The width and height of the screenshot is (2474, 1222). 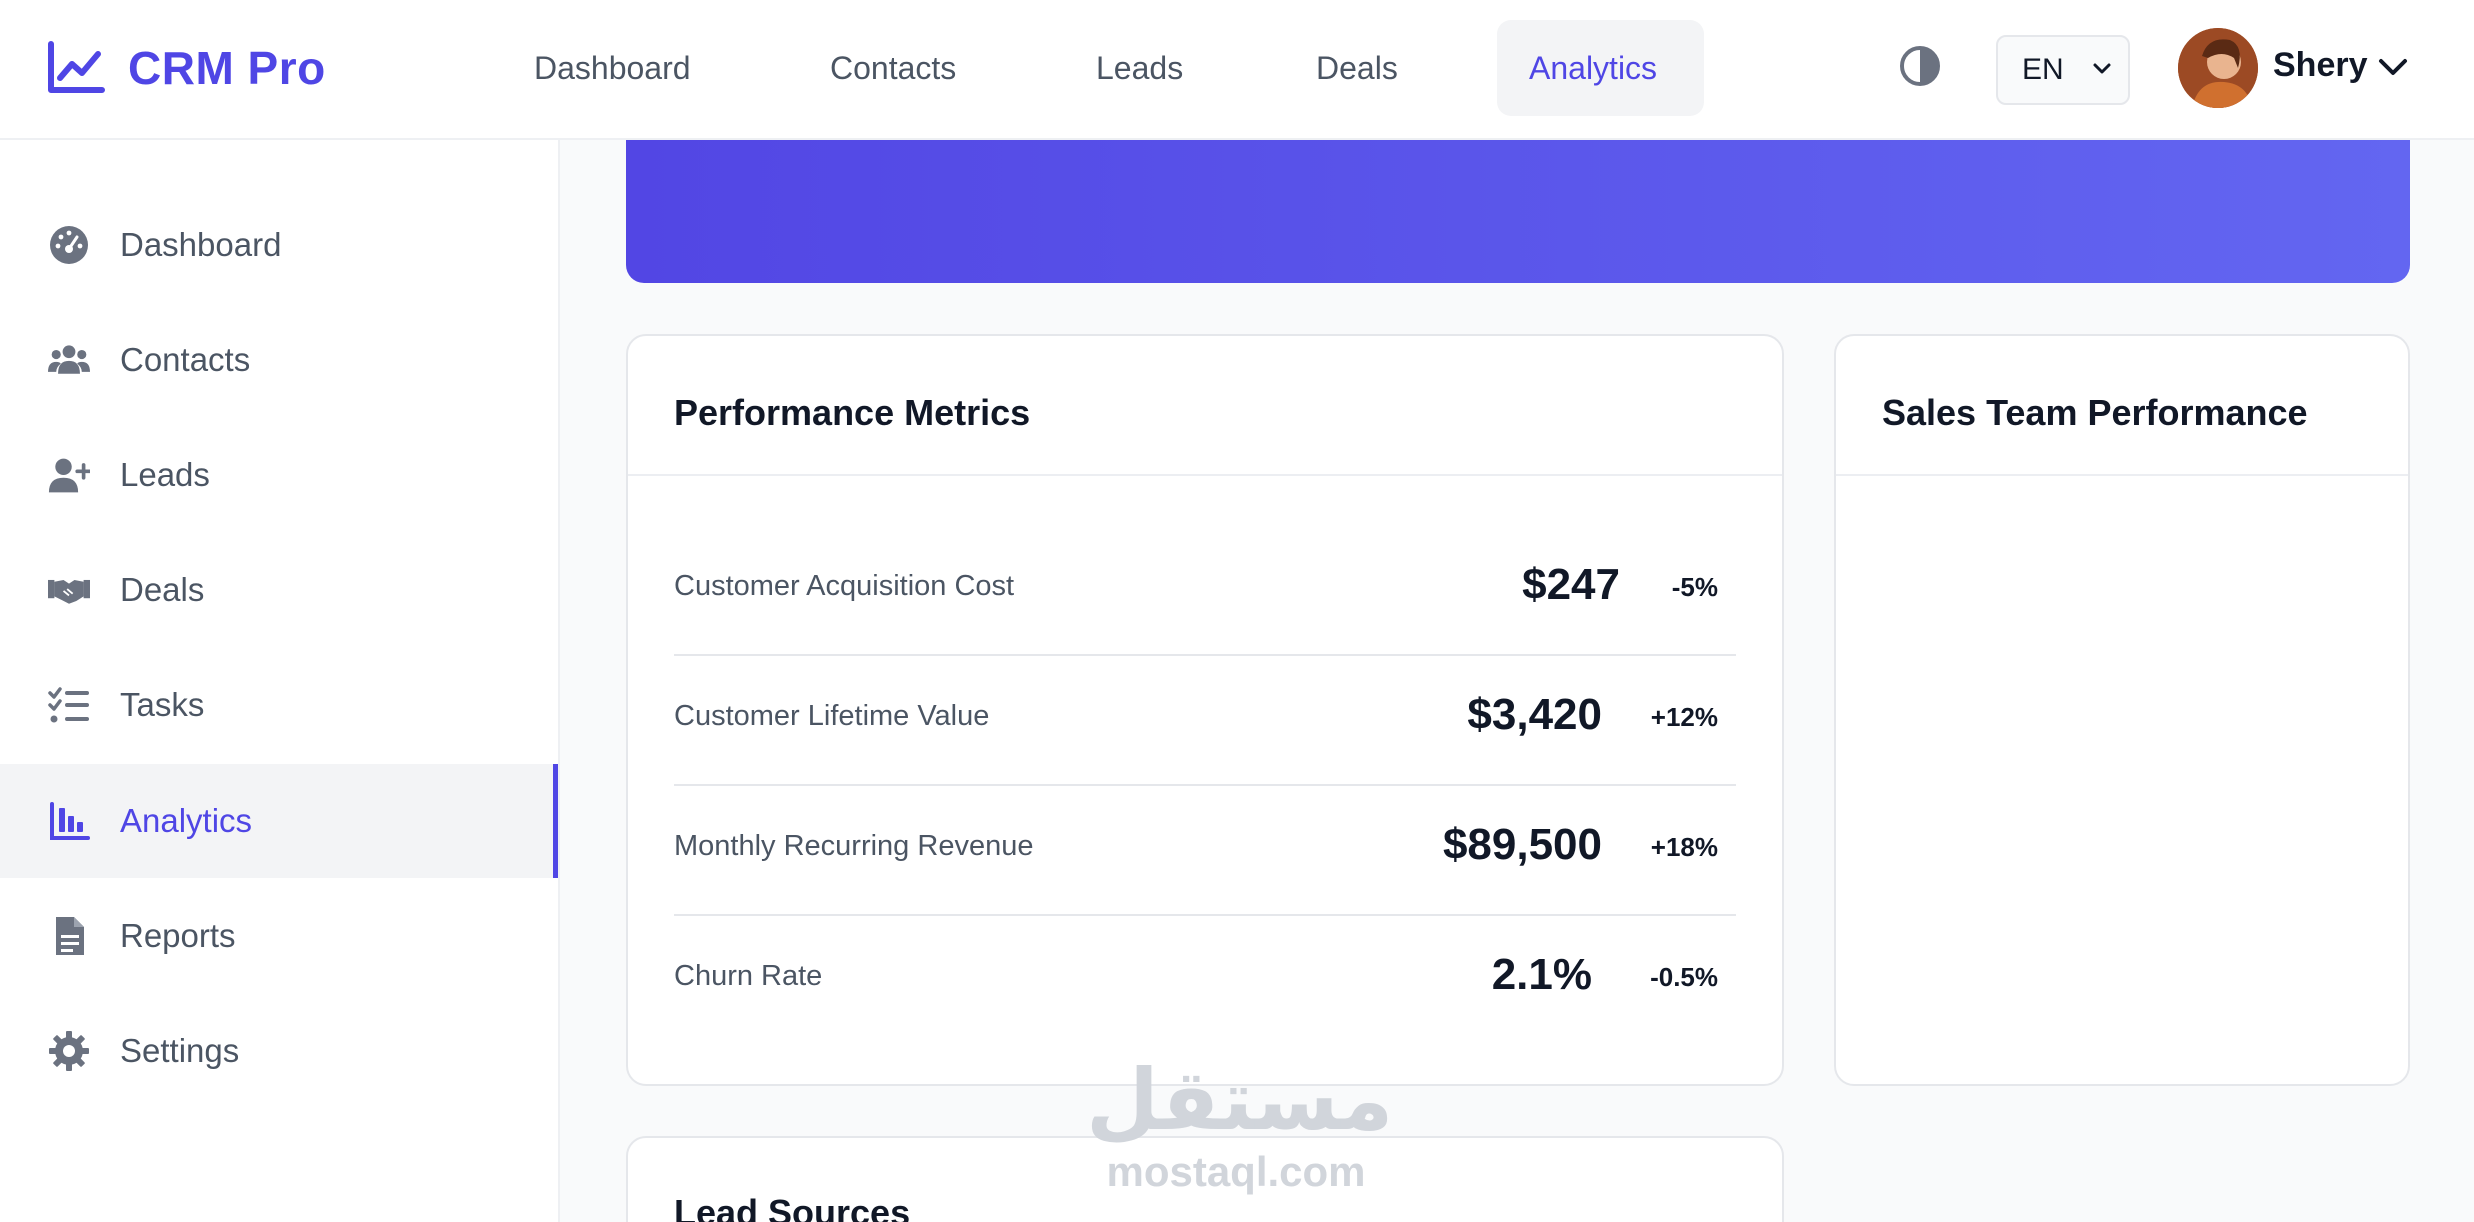 I want to click on metric-row: Customer Lifetime Value $3,420 +12%, so click(x=1205, y=721).